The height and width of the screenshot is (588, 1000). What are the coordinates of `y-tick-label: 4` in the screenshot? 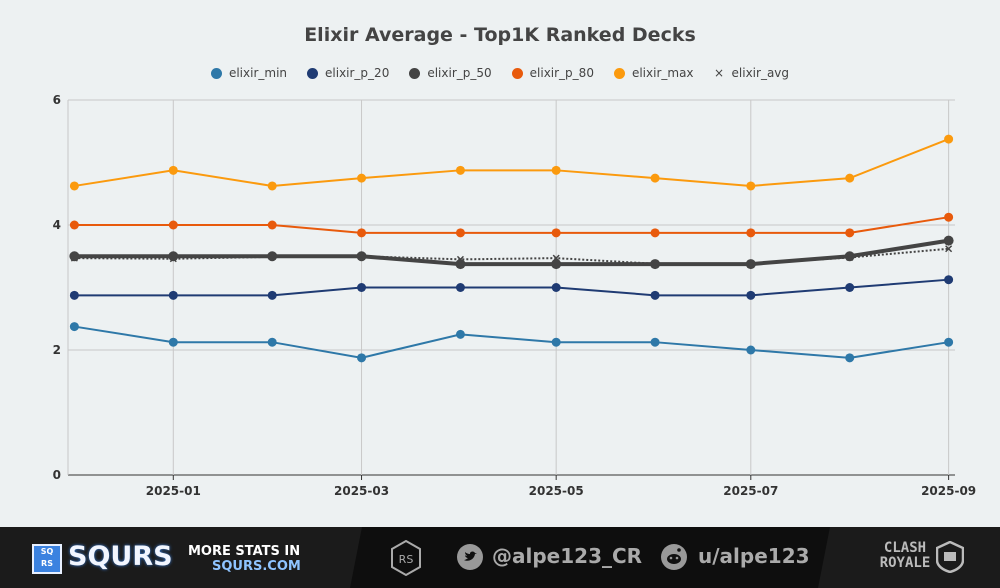 It's located at (57, 225).